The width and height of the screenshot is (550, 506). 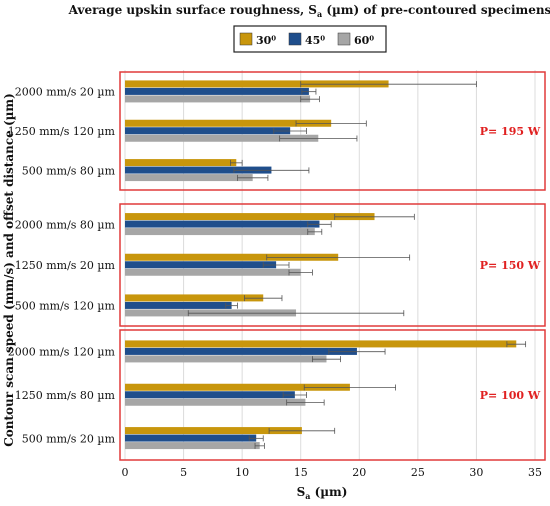 I want to click on x-tick-label: 5, so click(x=183, y=472).